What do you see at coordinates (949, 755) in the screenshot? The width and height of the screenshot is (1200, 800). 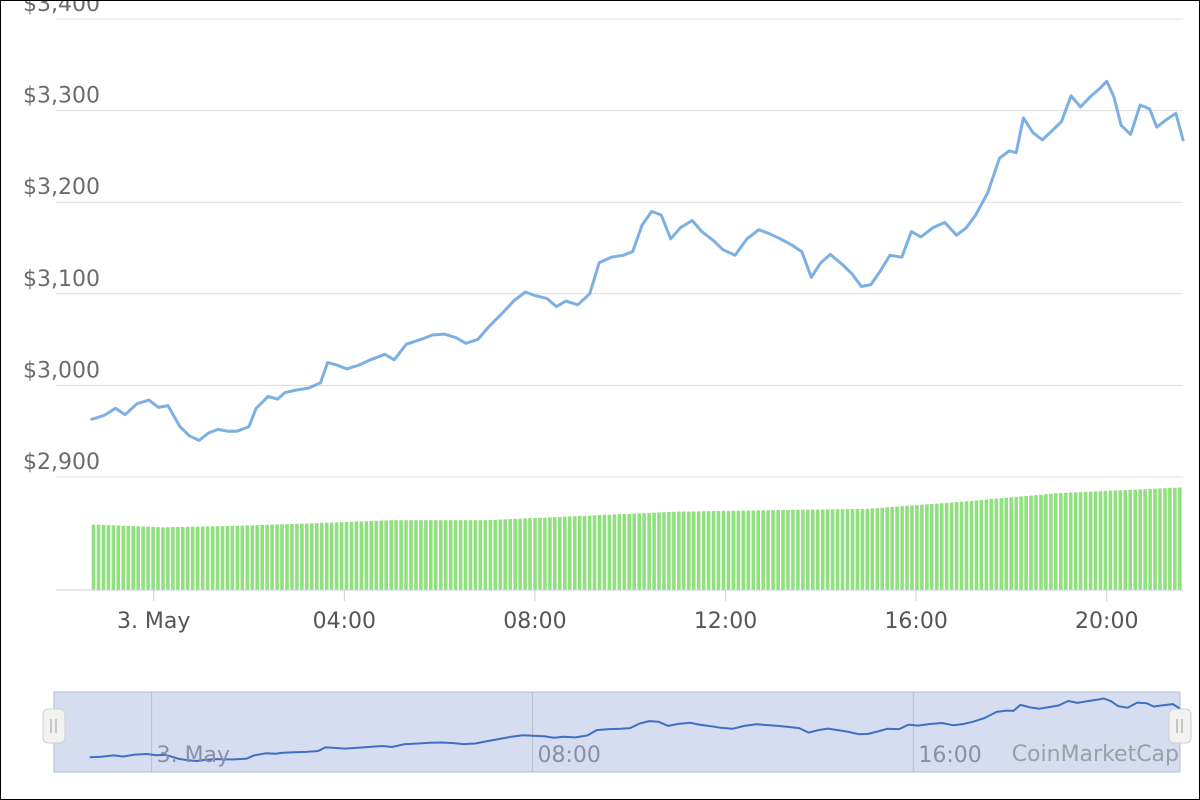 I see `navigator-tick-label: 16:00` at bounding box center [949, 755].